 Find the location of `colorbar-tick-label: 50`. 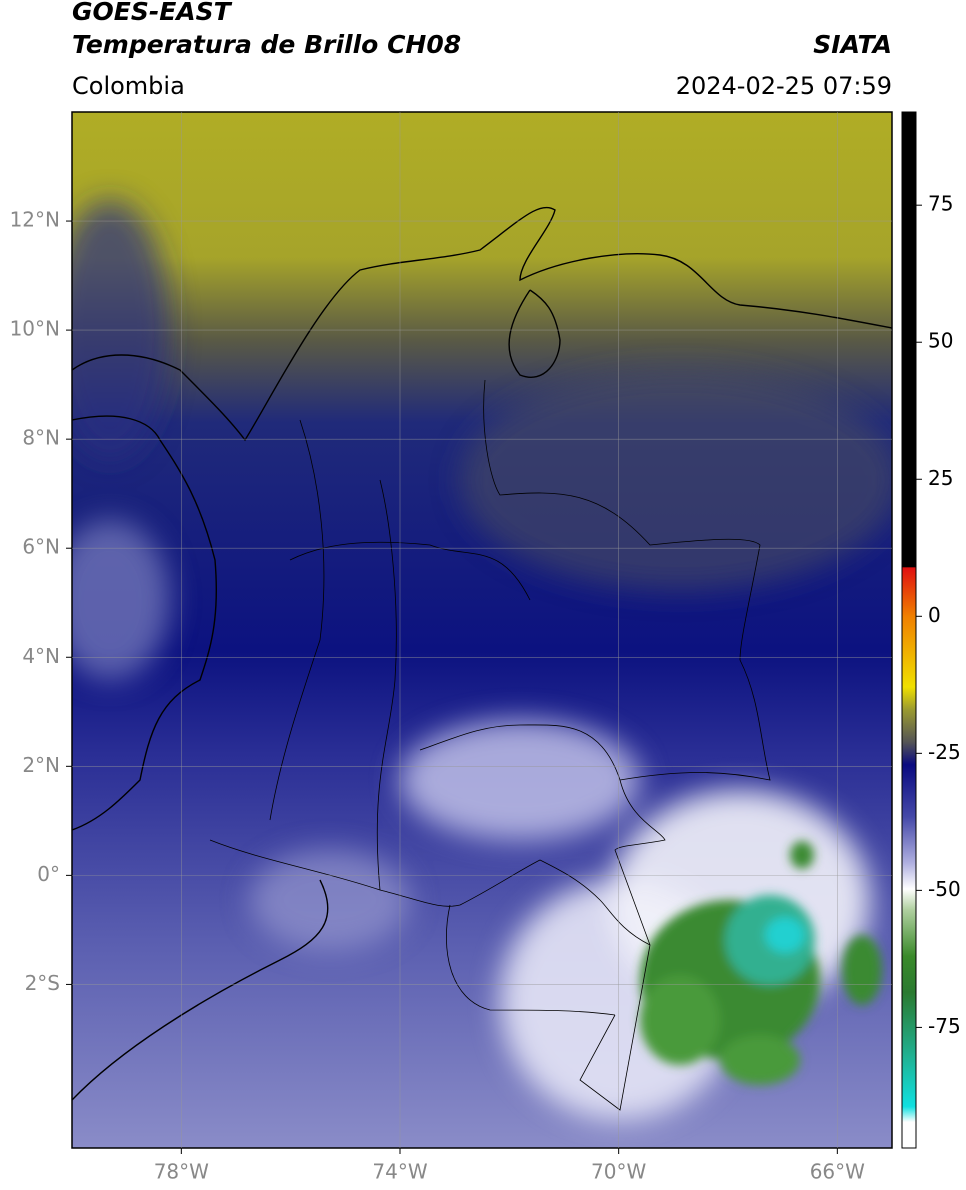

colorbar-tick-label: 50 is located at coordinates (940, 341).